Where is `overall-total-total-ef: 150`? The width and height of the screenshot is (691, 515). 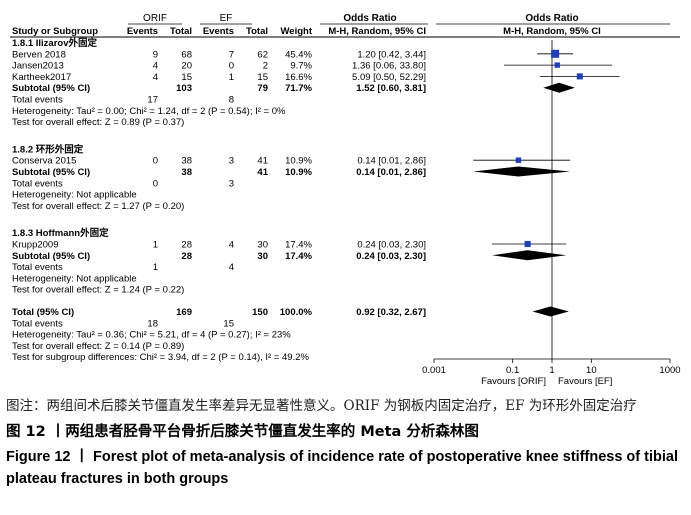 overall-total-total-ef: 150 is located at coordinates (260, 312).